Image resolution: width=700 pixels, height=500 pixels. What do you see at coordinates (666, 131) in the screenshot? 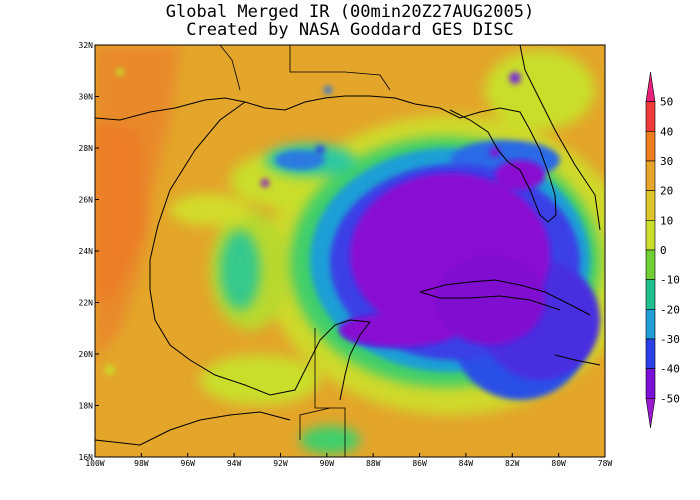
I see `colorbar-label: 40` at bounding box center [666, 131].